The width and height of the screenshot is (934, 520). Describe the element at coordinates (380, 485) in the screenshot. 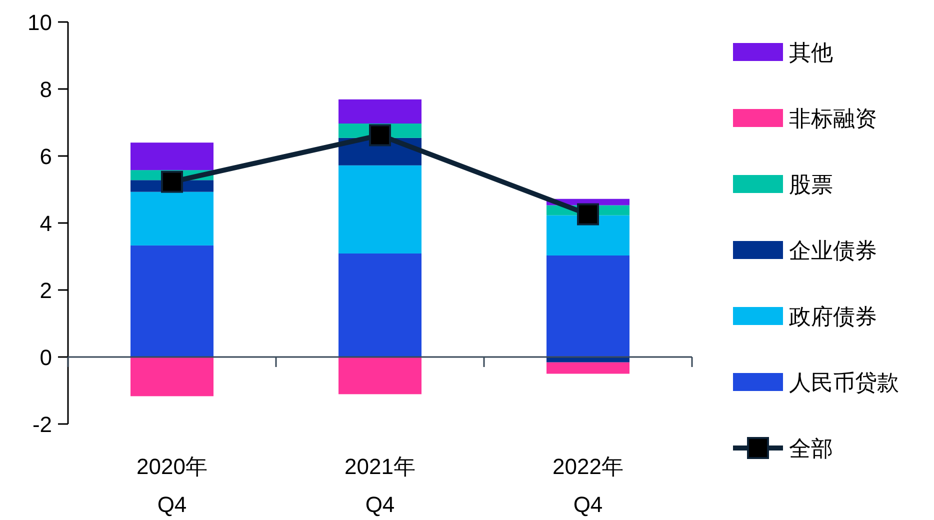

I see `x-tick-label: 2021年 Q4` at that location.